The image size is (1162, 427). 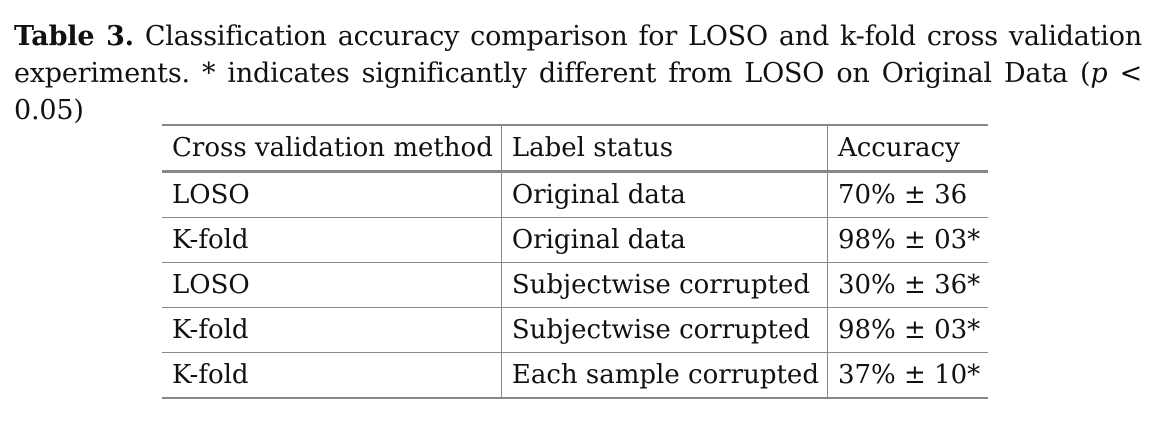 I want to click on header-cross-validation-method: Cross validation method, so click(x=332, y=148).